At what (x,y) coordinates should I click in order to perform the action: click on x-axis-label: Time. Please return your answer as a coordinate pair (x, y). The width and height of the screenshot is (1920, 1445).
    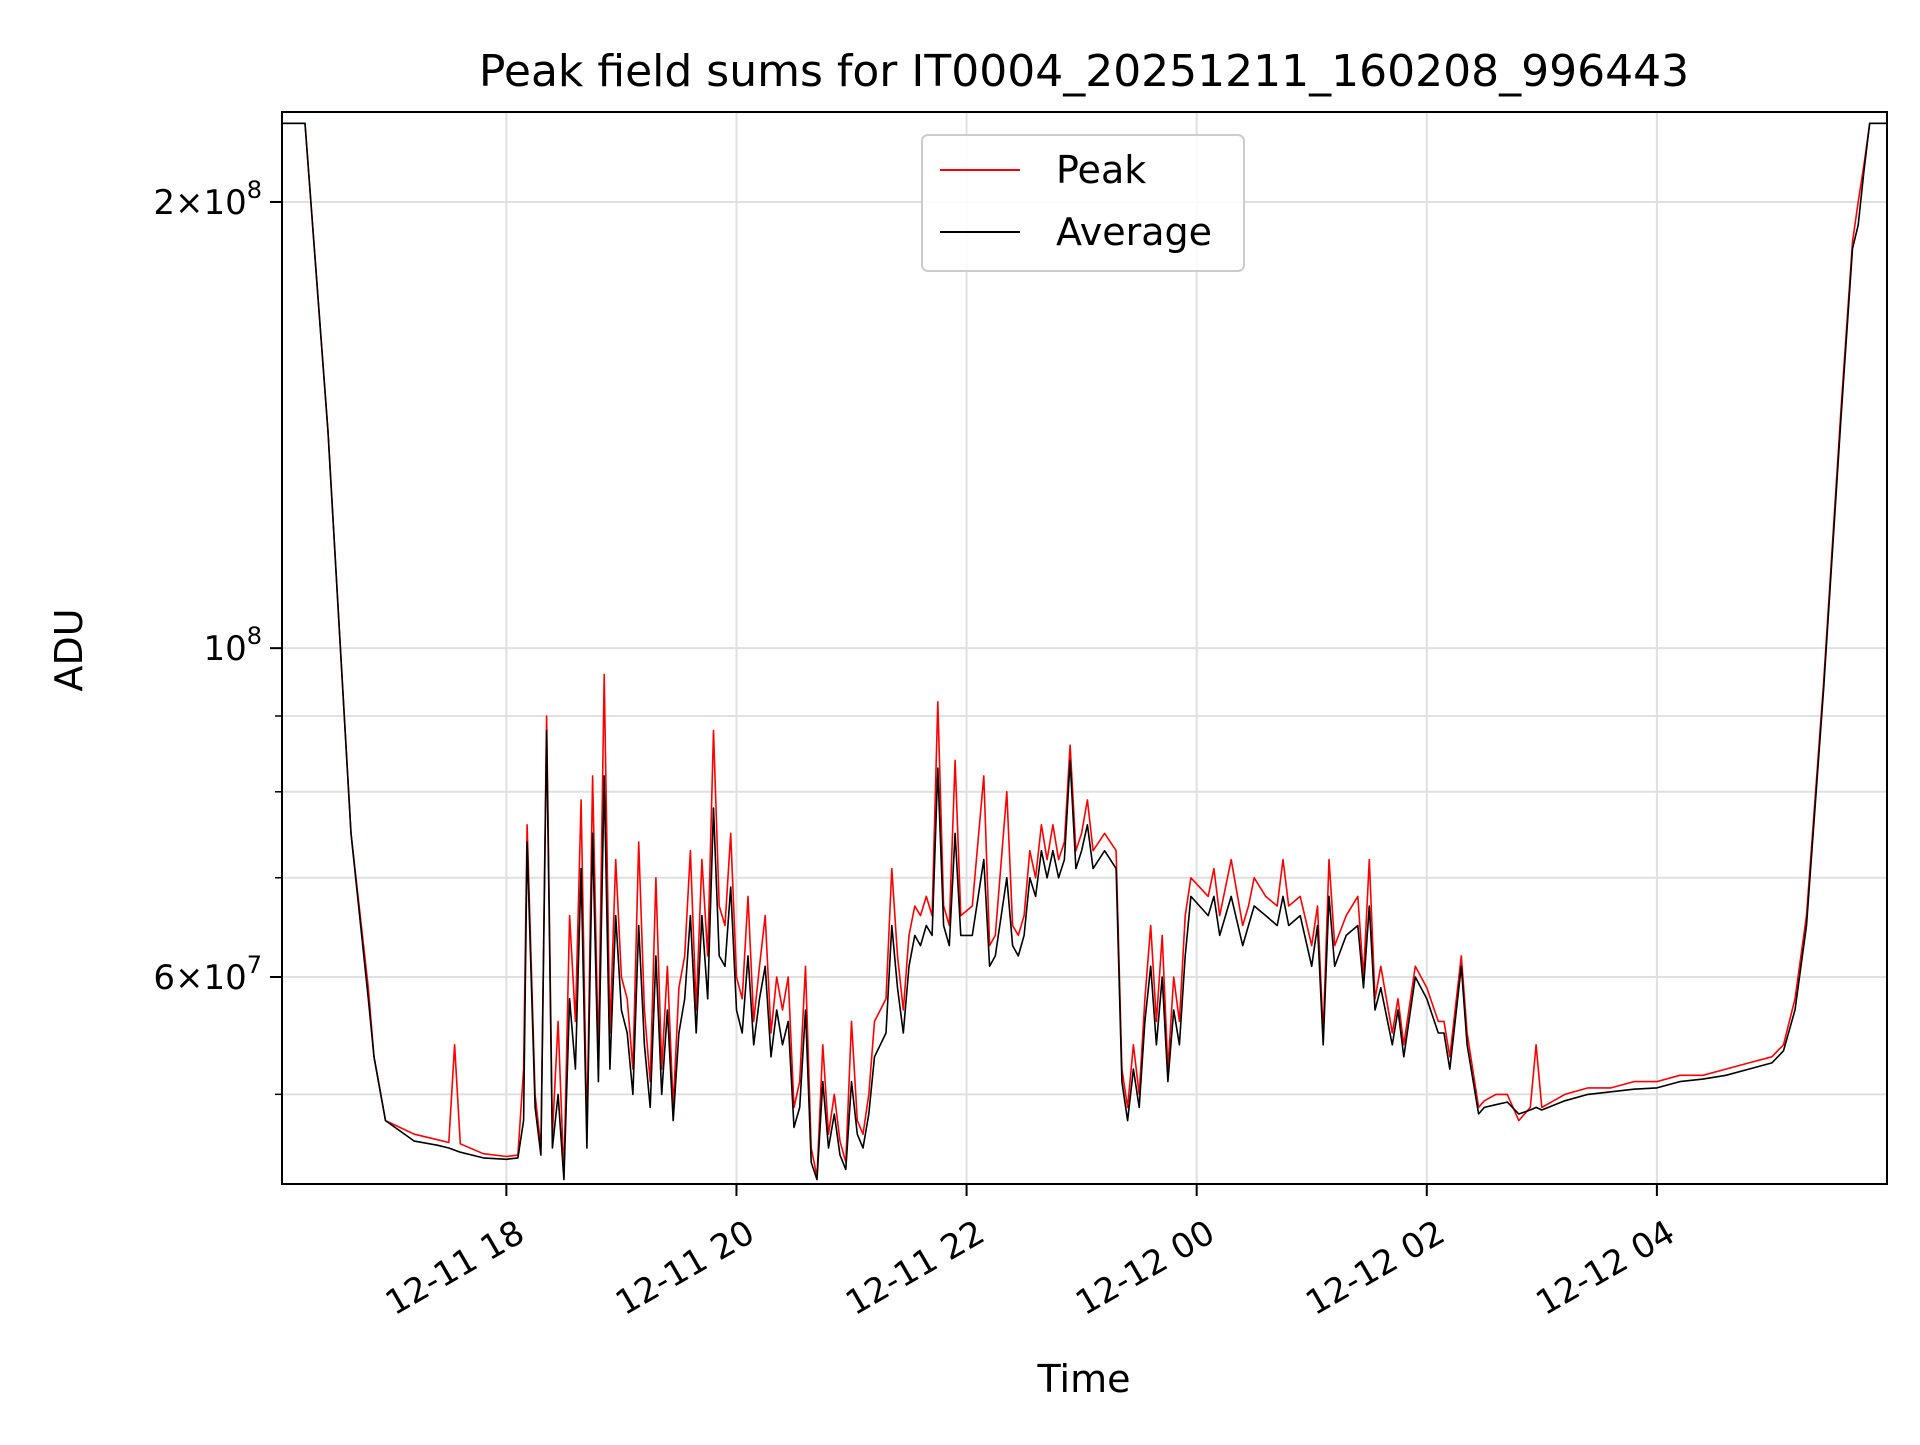
    Looking at the image, I should click on (1084, 1379).